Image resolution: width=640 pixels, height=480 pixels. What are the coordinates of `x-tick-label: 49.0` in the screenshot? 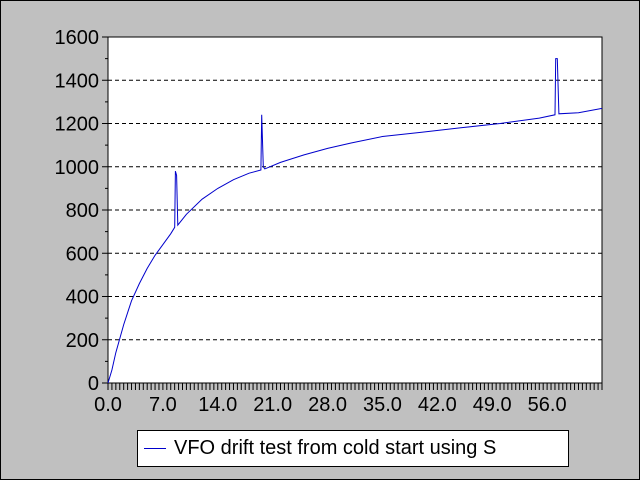 It's located at (492, 405).